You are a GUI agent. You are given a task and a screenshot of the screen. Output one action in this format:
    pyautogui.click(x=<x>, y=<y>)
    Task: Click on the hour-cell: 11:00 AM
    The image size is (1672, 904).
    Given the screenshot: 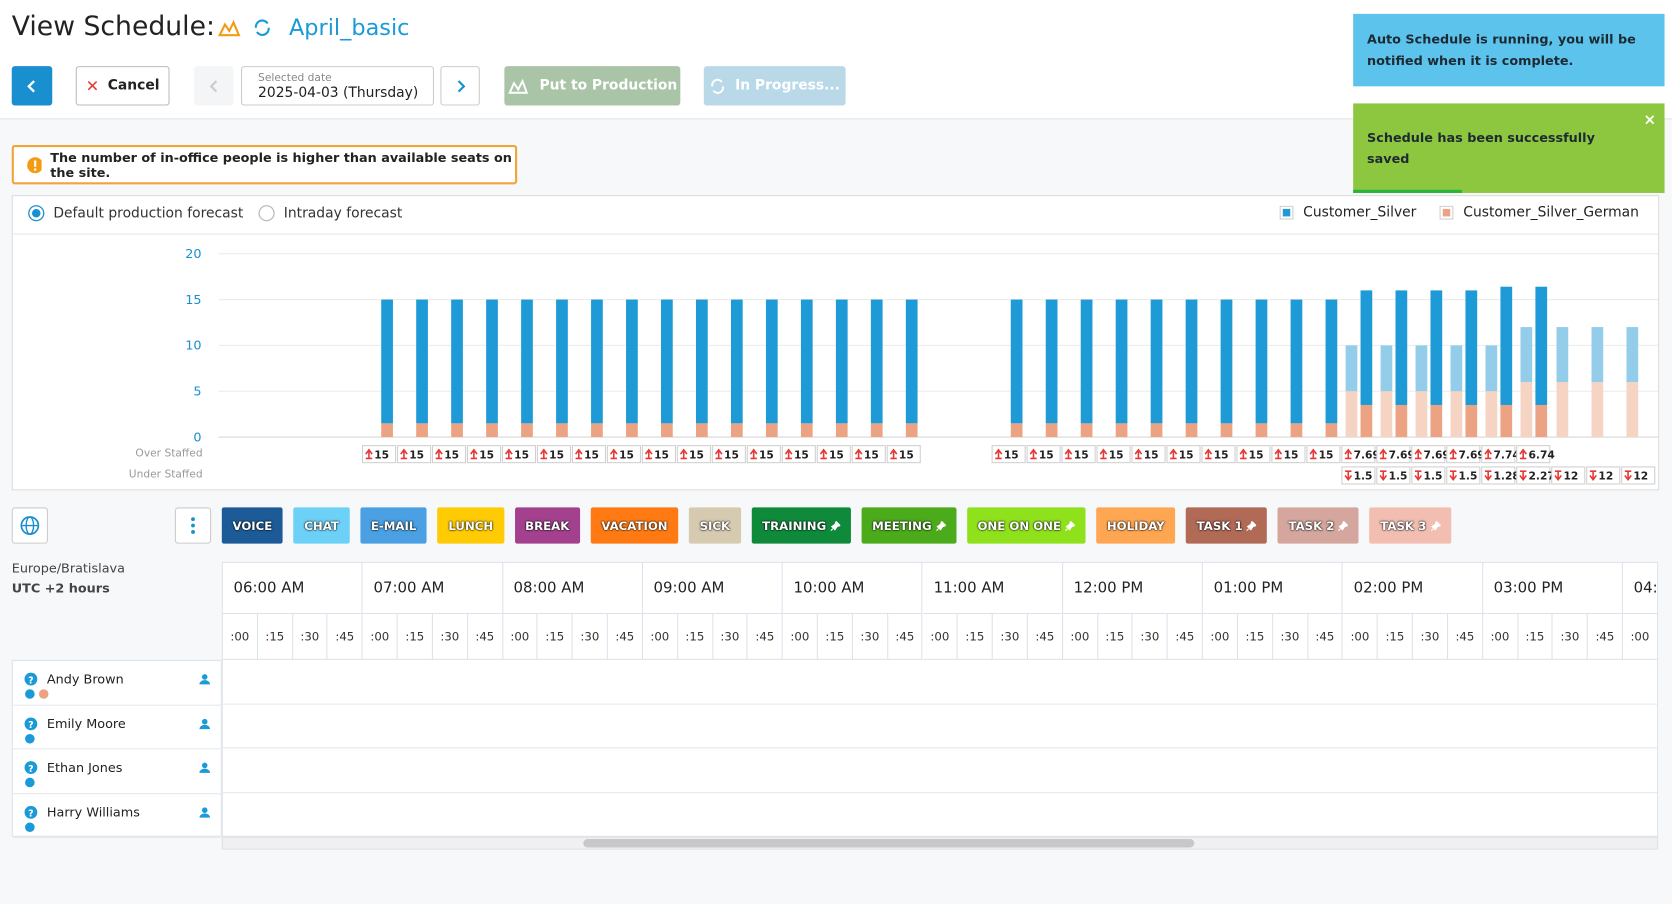 What is the action you would take?
    pyautogui.click(x=992, y=588)
    